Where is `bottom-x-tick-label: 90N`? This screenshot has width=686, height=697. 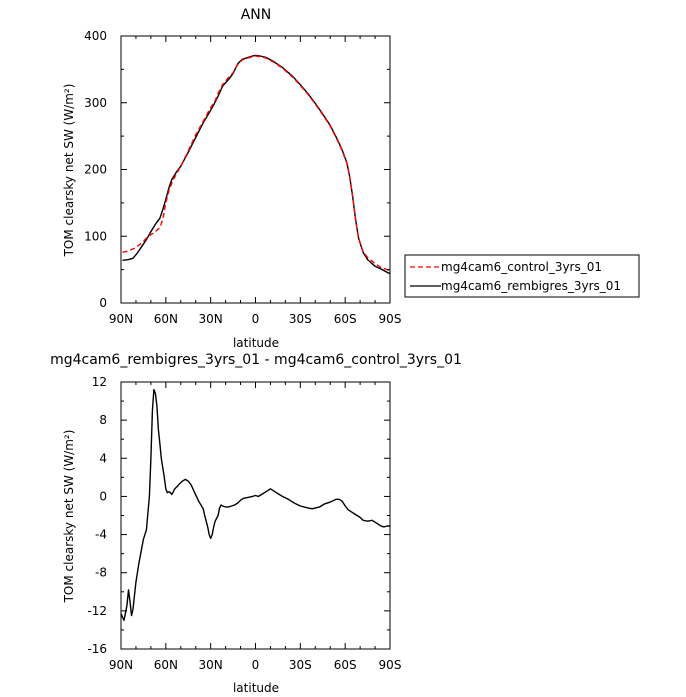
bottom-x-tick-label: 90N is located at coordinates (121, 665).